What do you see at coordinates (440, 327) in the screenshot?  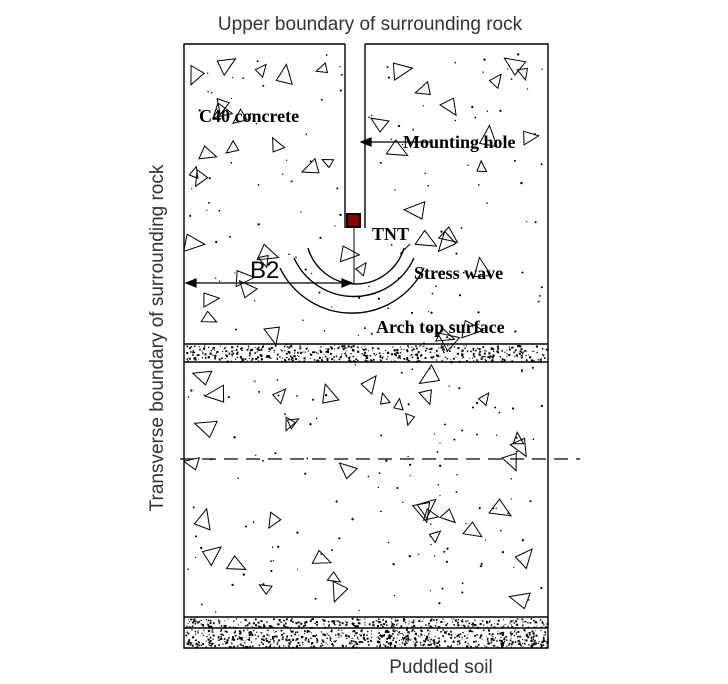 I see `arch-top-label: Arch top surface` at bounding box center [440, 327].